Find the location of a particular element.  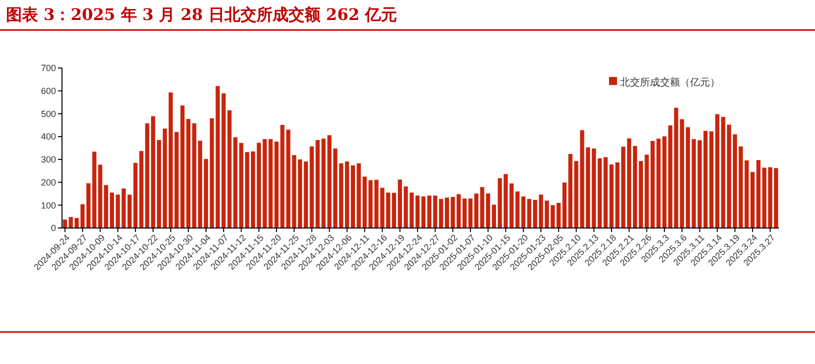

y-tick-label: 300 is located at coordinates (48, 159).